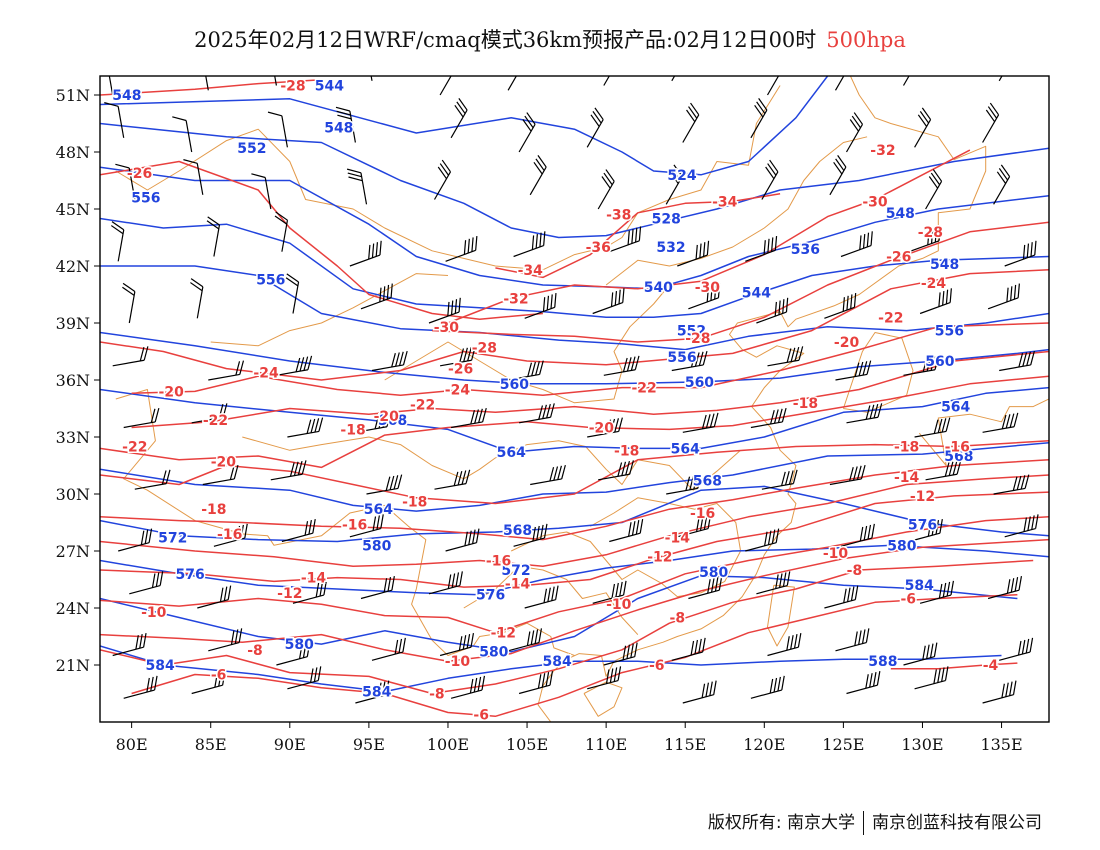  I want to click on lat-tick-label: 51N, so click(73, 95).